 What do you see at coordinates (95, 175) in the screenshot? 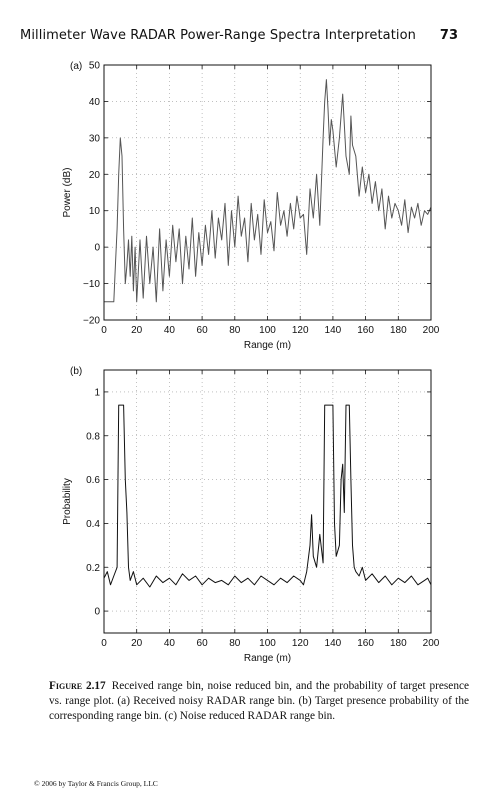
I see `y-tick-label: 20` at bounding box center [95, 175].